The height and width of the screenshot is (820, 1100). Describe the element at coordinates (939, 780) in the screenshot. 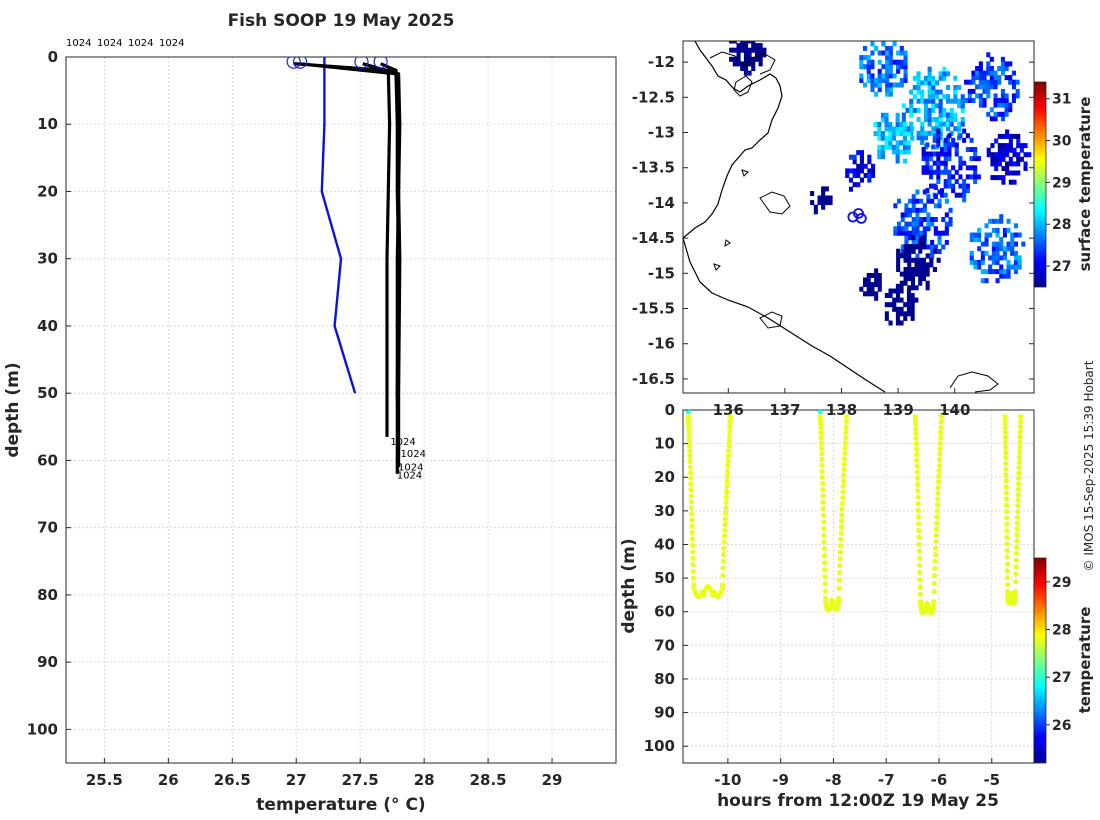

I see `section-x-tick-label: -6` at that location.